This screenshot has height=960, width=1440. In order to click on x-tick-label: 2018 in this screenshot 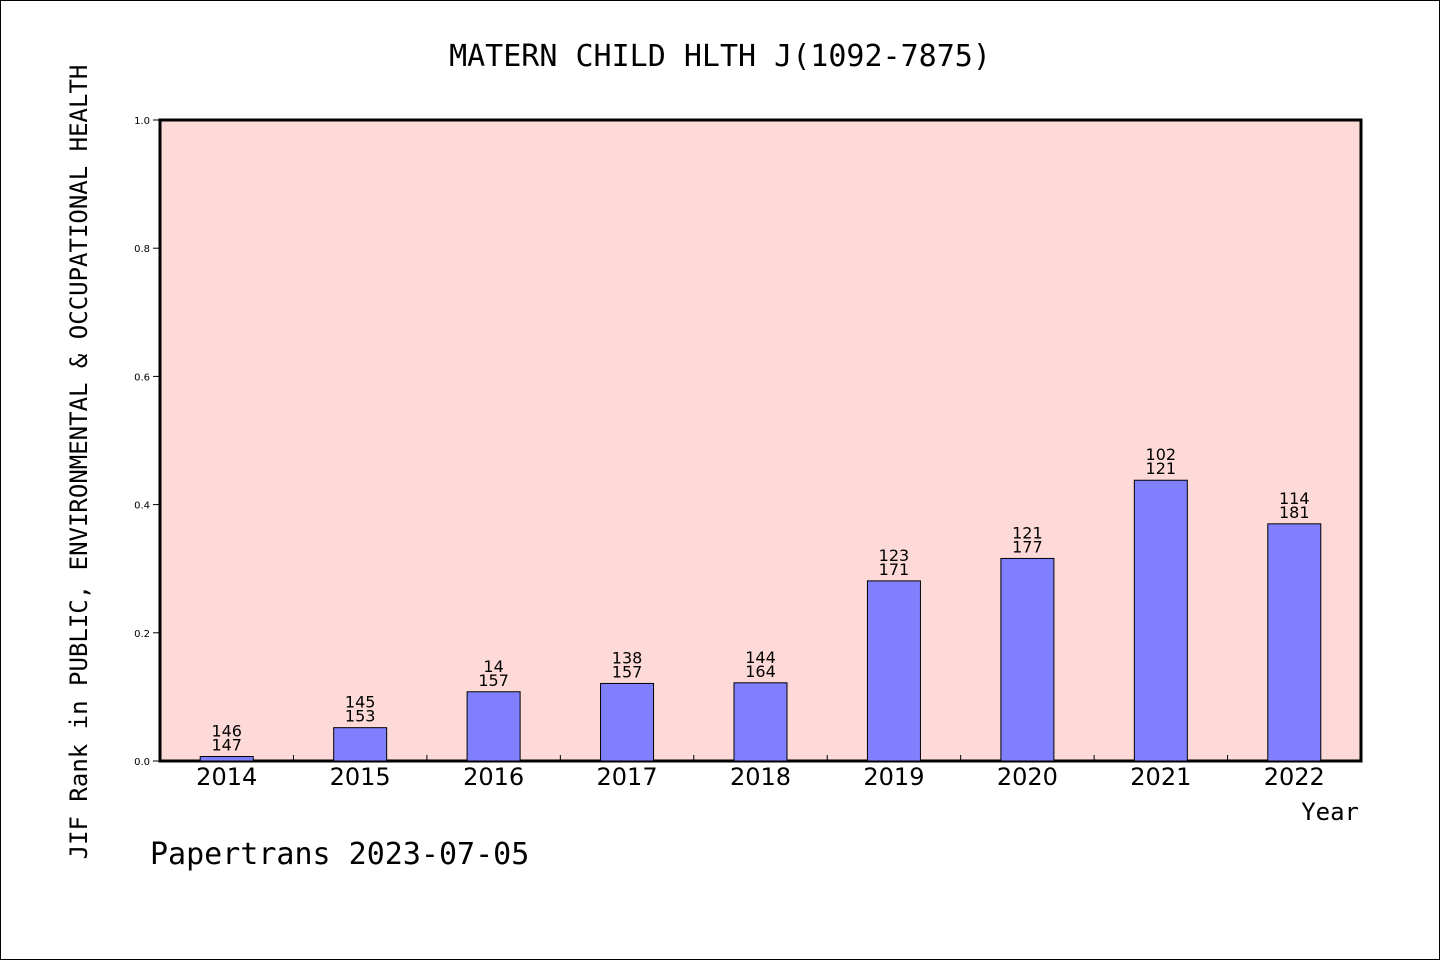, I will do `click(760, 777)`.